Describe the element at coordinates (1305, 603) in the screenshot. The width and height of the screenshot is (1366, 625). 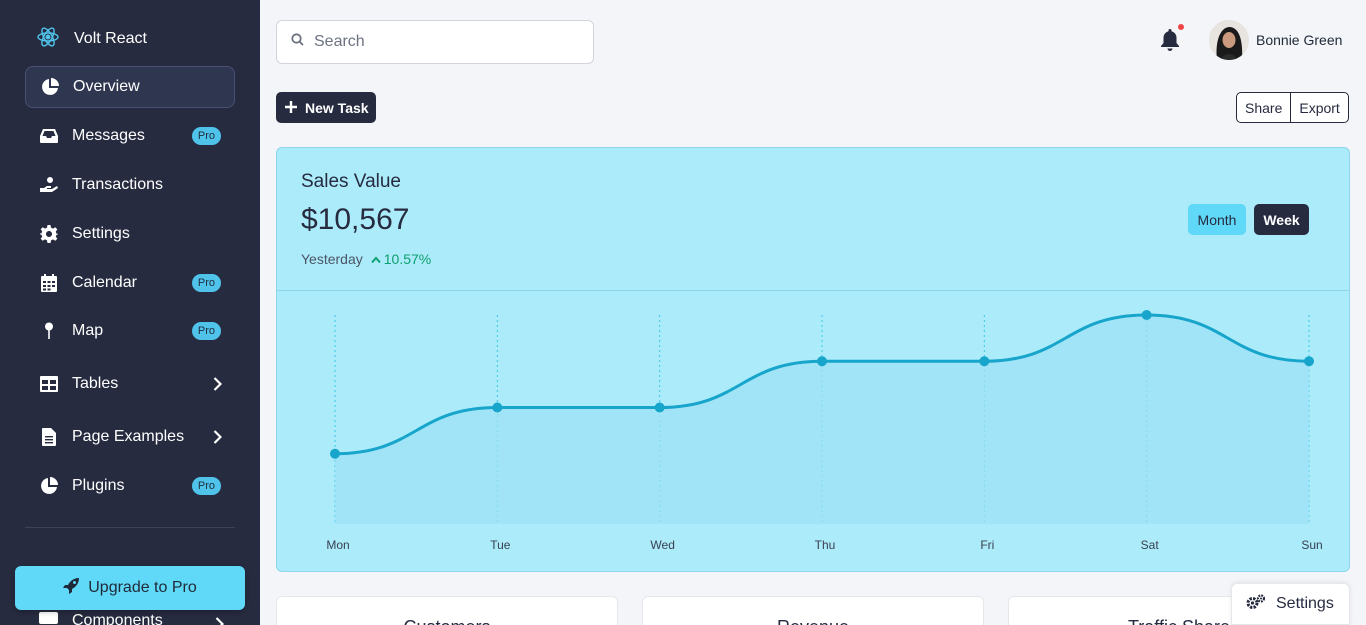
I see `settings-label: Settings` at that location.